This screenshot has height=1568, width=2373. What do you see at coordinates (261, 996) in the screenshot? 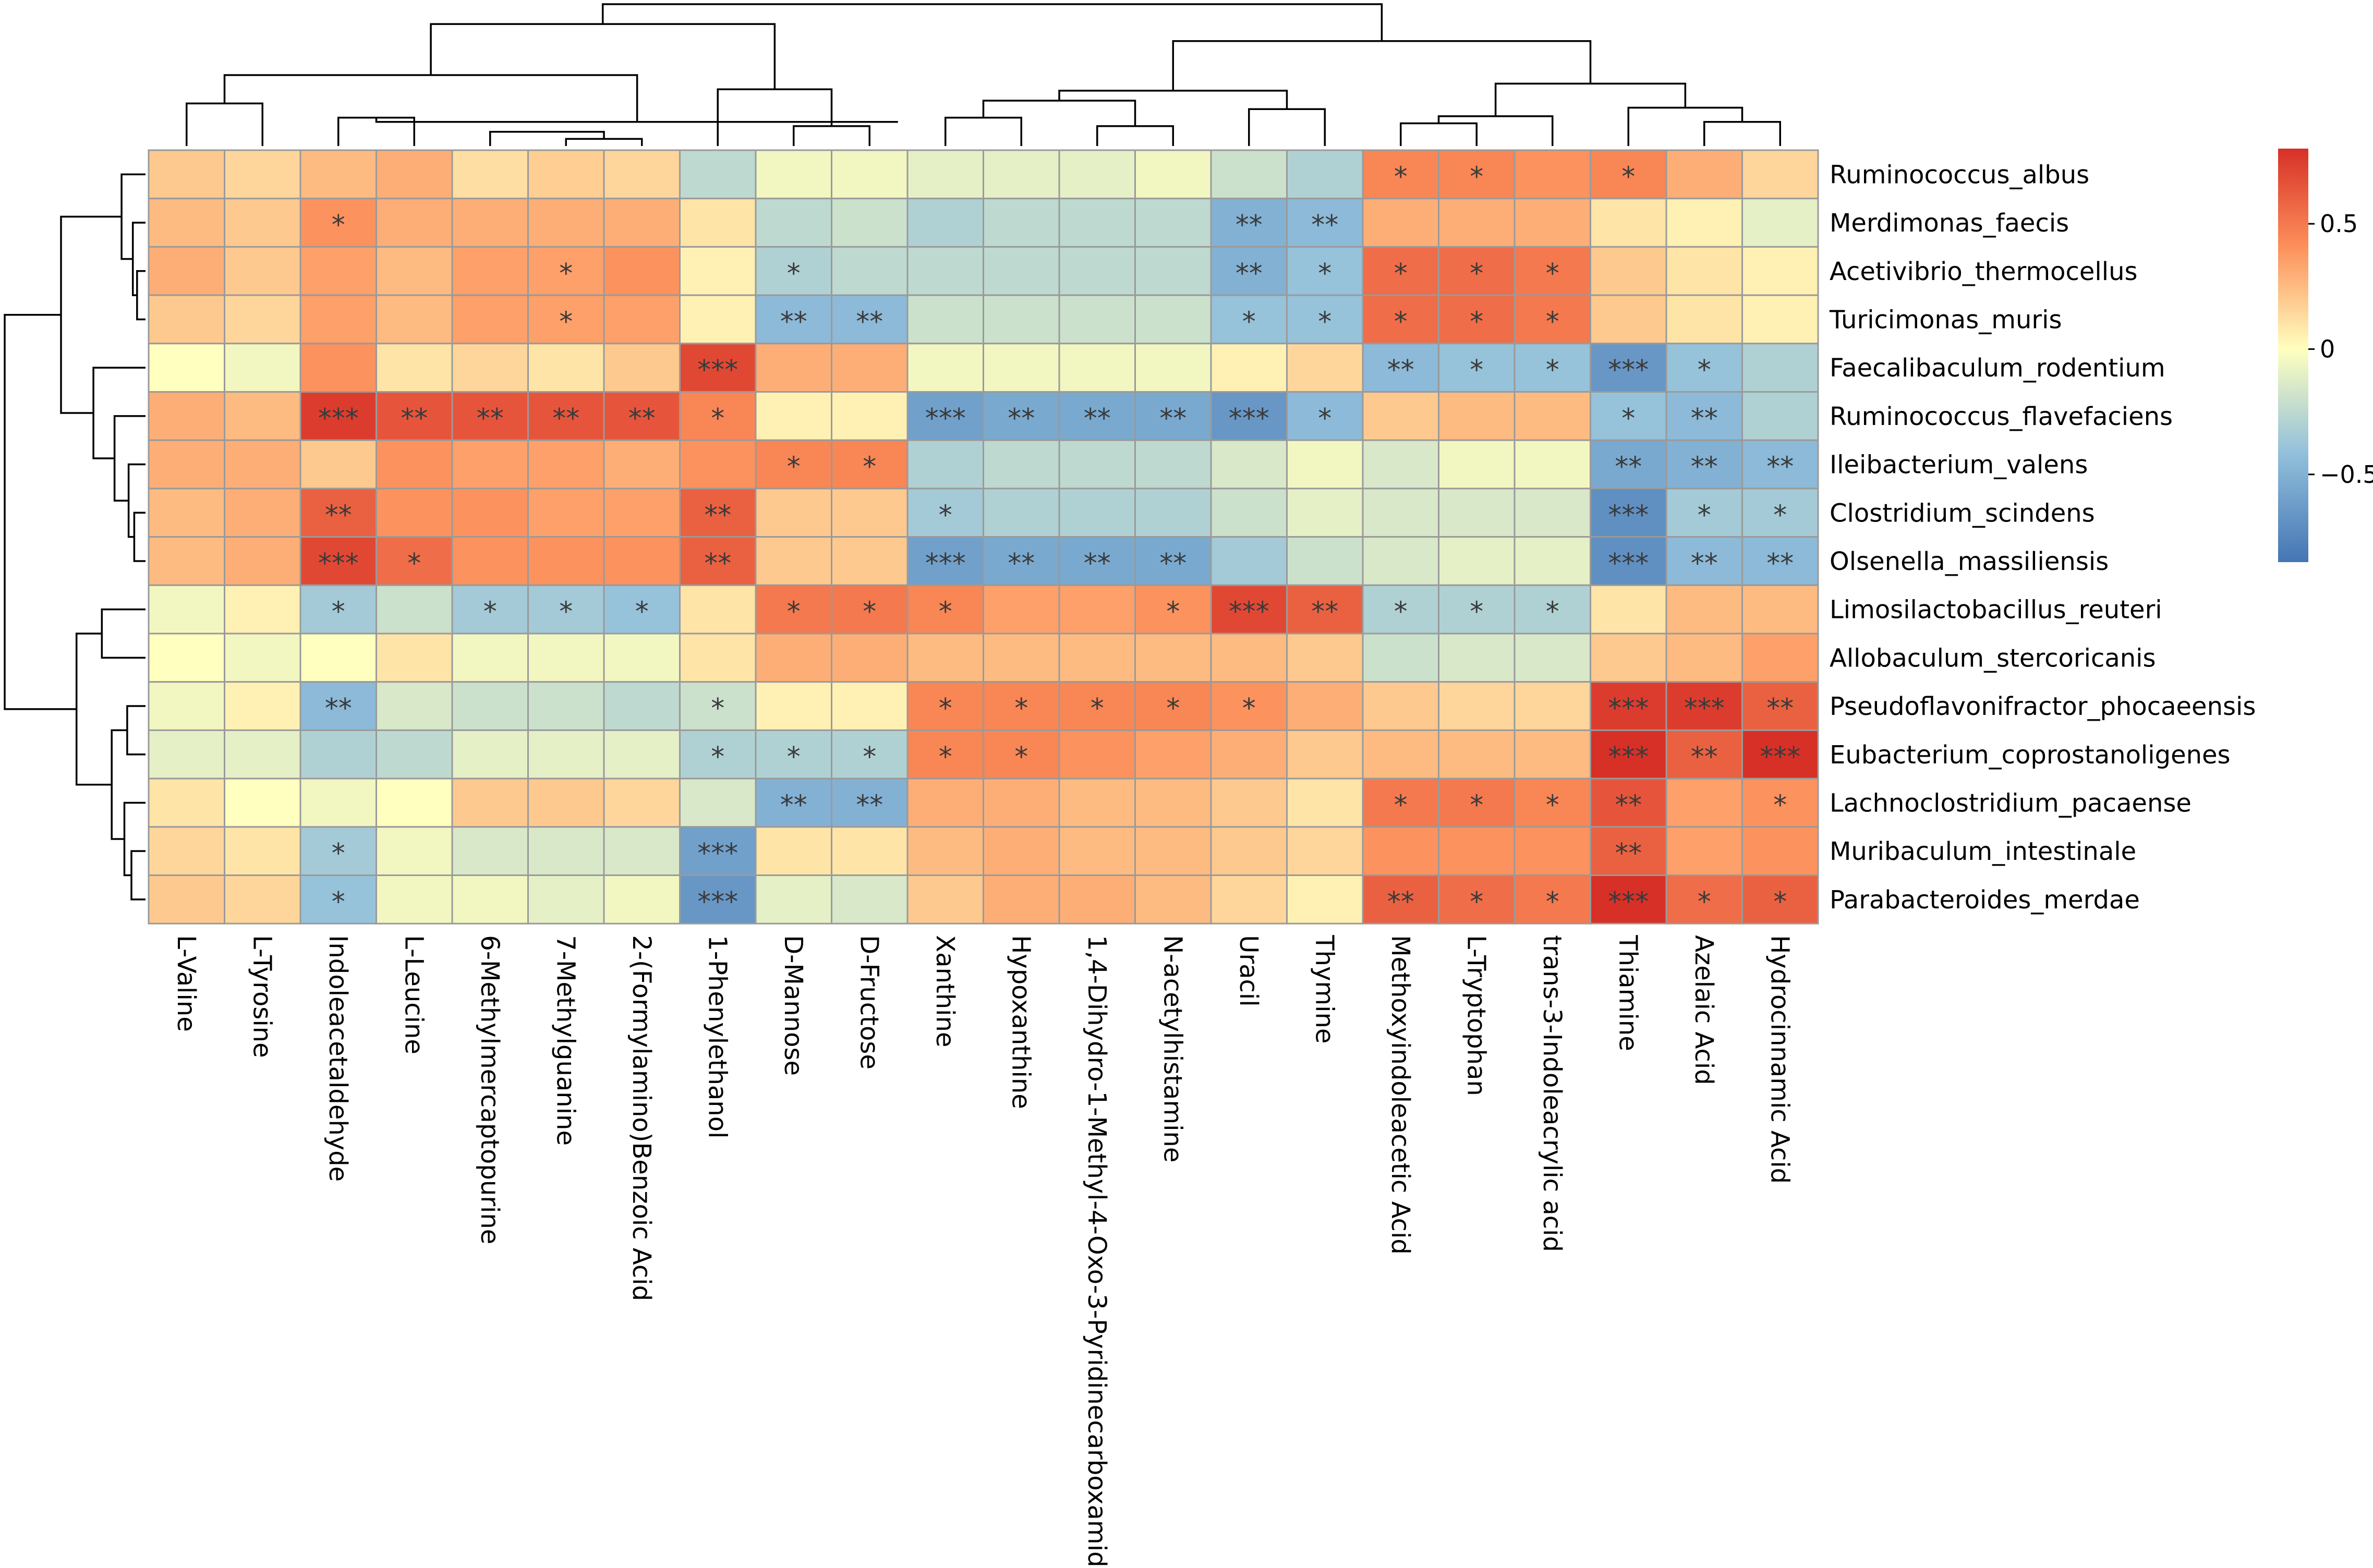
I see `column-label: L-Tyrosine` at bounding box center [261, 996].